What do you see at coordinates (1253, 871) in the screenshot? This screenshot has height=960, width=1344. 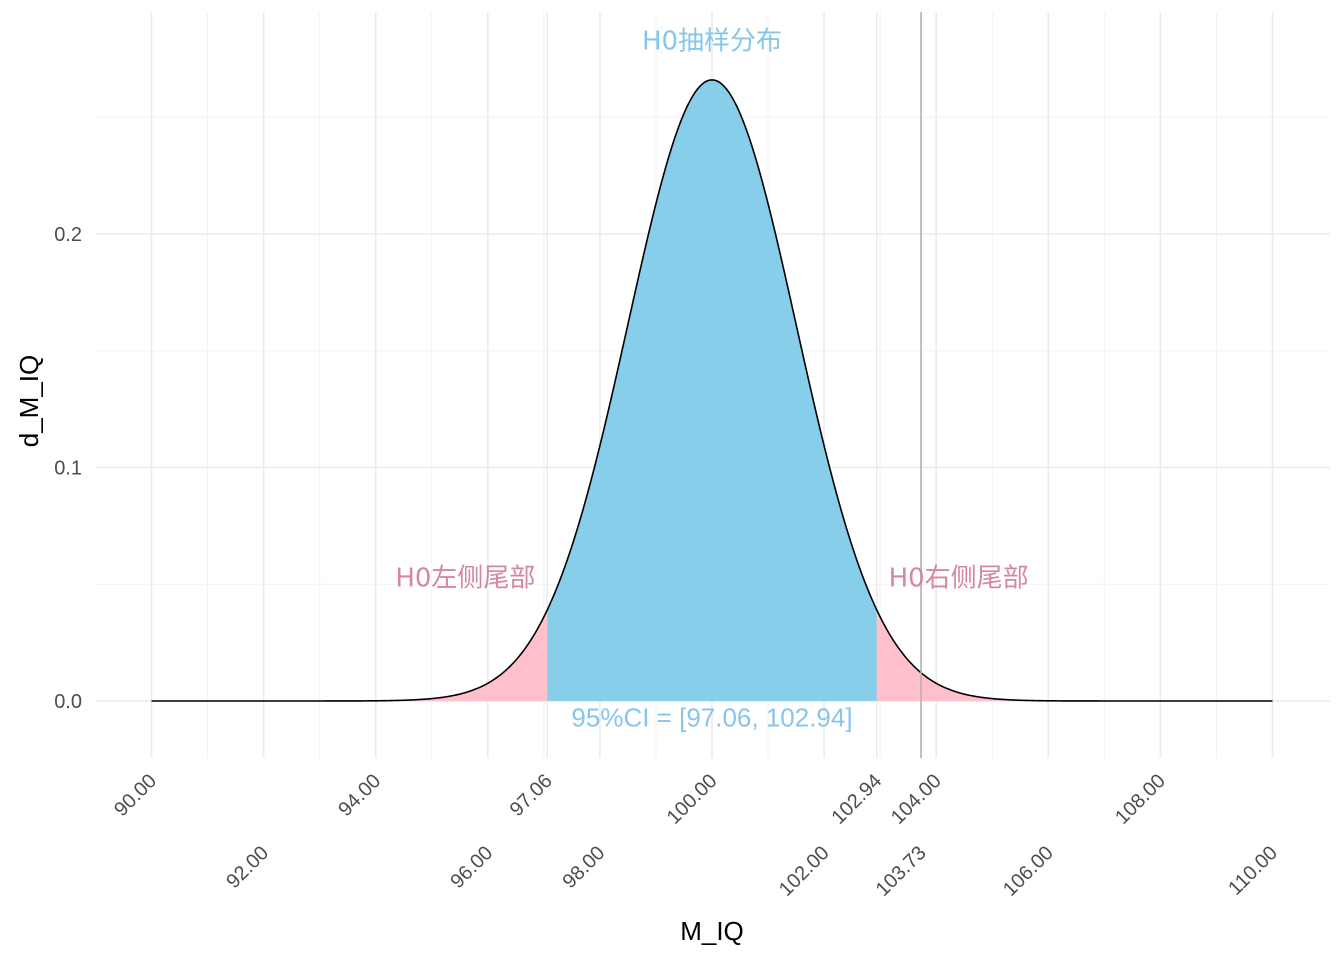 I see `x-tick-label: 110.00` at bounding box center [1253, 871].